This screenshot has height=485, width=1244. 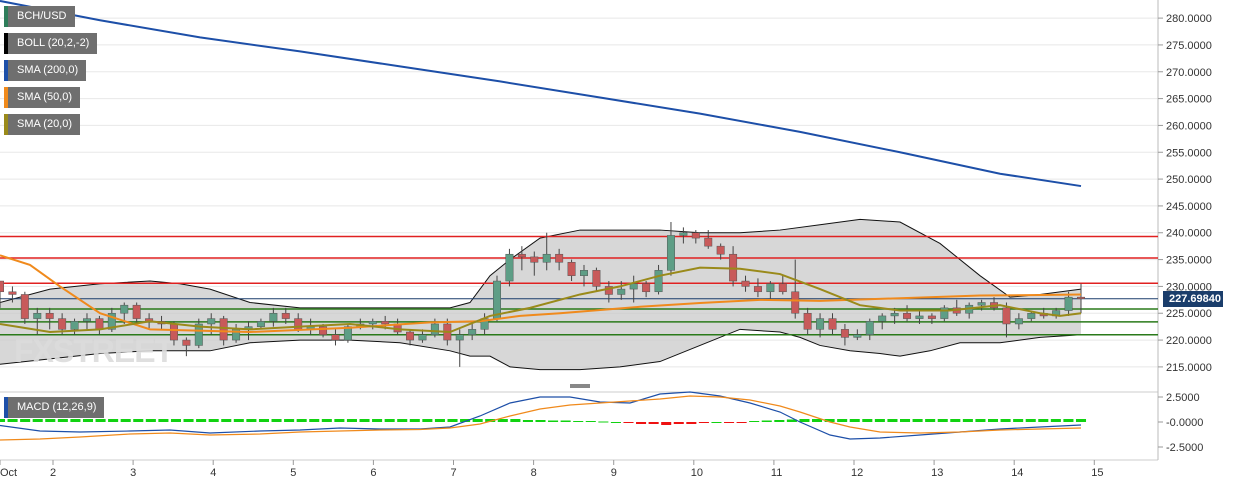 What do you see at coordinates (1184, 448) in the screenshot?
I see `macd-y-tick-label: -2.5000` at bounding box center [1184, 448].